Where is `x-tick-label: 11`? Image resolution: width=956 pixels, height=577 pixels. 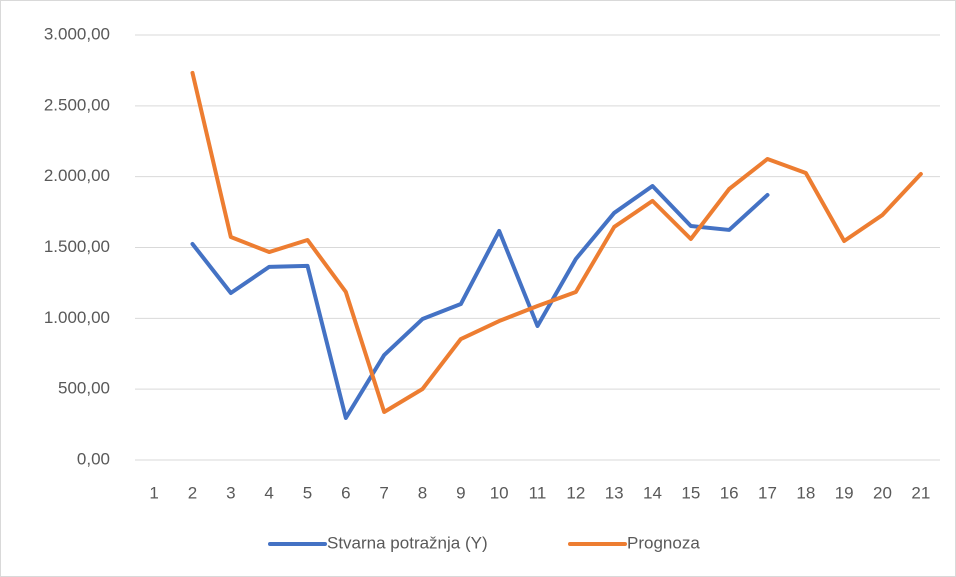 x-tick-label: 11 is located at coordinates (538, 492).